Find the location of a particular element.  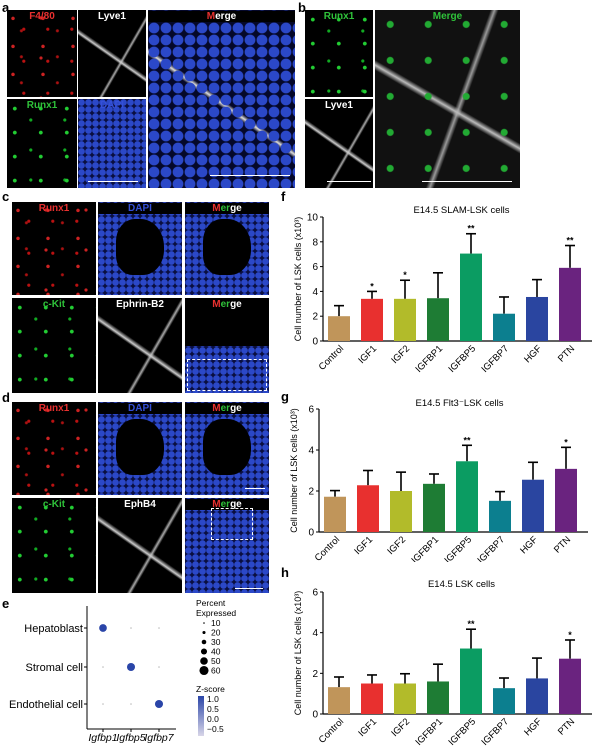

size-legend-label: 20 is located at coordinates (216, 633).